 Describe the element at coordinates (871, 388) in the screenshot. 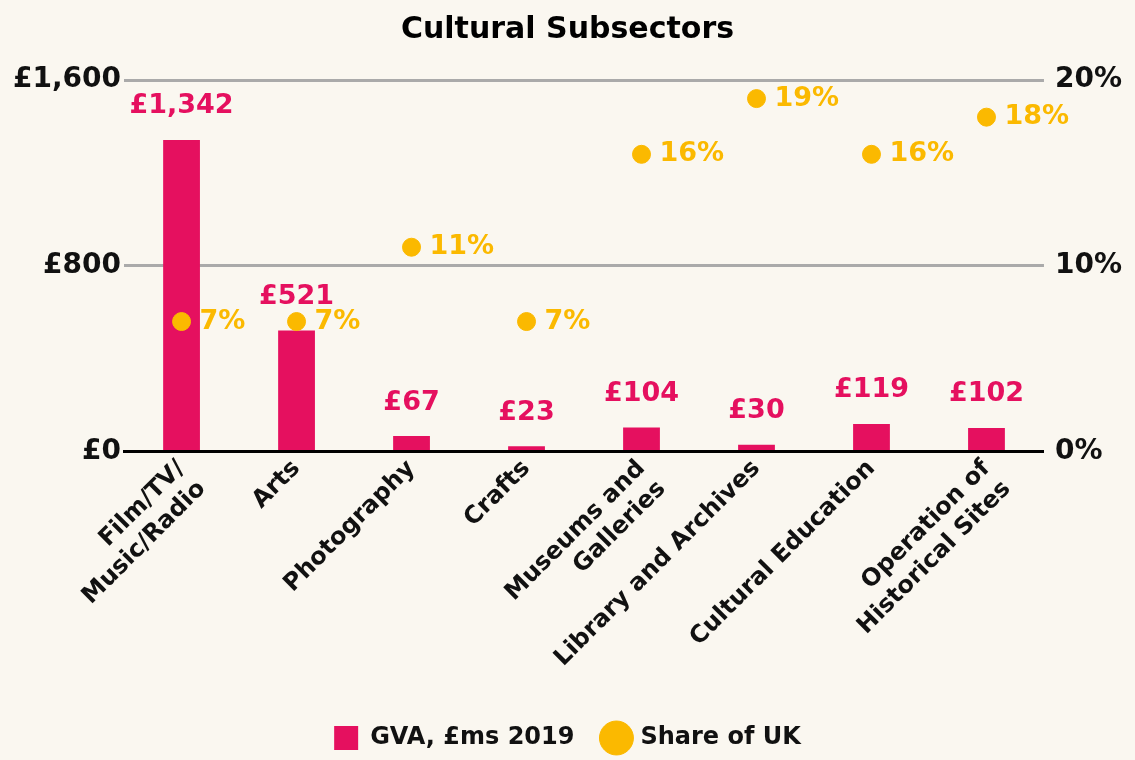

I see `data-label: £119` at that location.